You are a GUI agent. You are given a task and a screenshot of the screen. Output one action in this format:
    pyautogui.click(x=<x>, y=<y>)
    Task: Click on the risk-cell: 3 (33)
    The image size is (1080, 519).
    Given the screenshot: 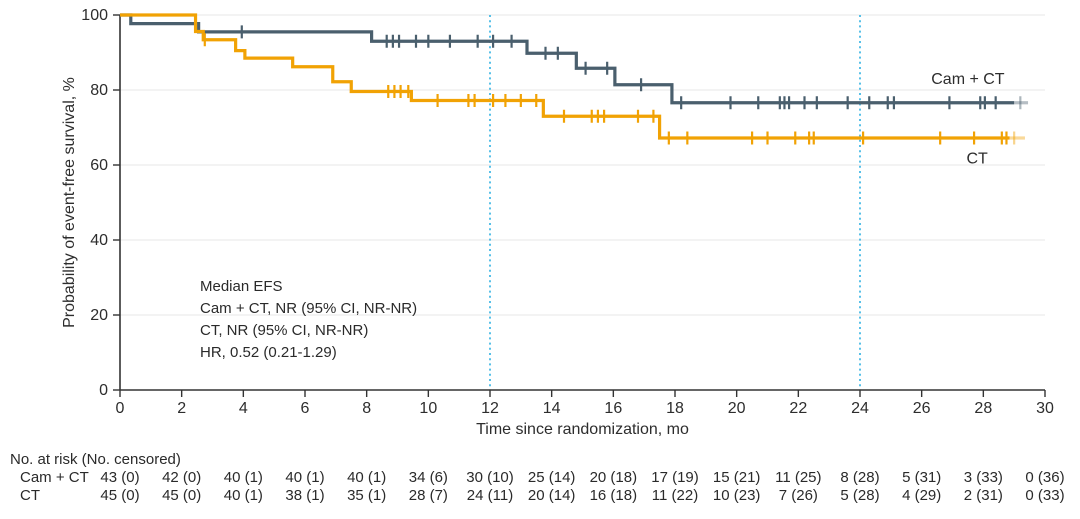 What is the action you would take?
    pyautogui.click(x=983, y=477)
    